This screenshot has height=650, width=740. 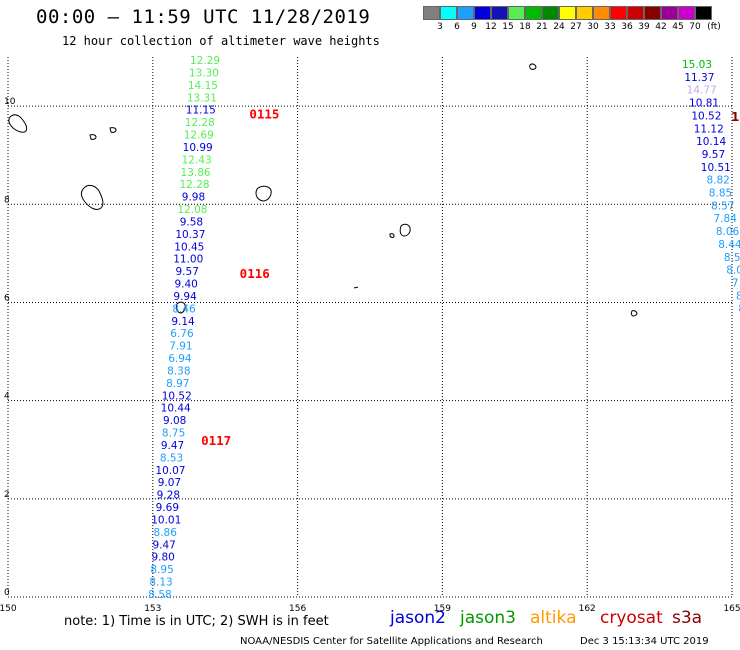 I want to click on wave-height-value: 8.13, so click(x=160, y=583).